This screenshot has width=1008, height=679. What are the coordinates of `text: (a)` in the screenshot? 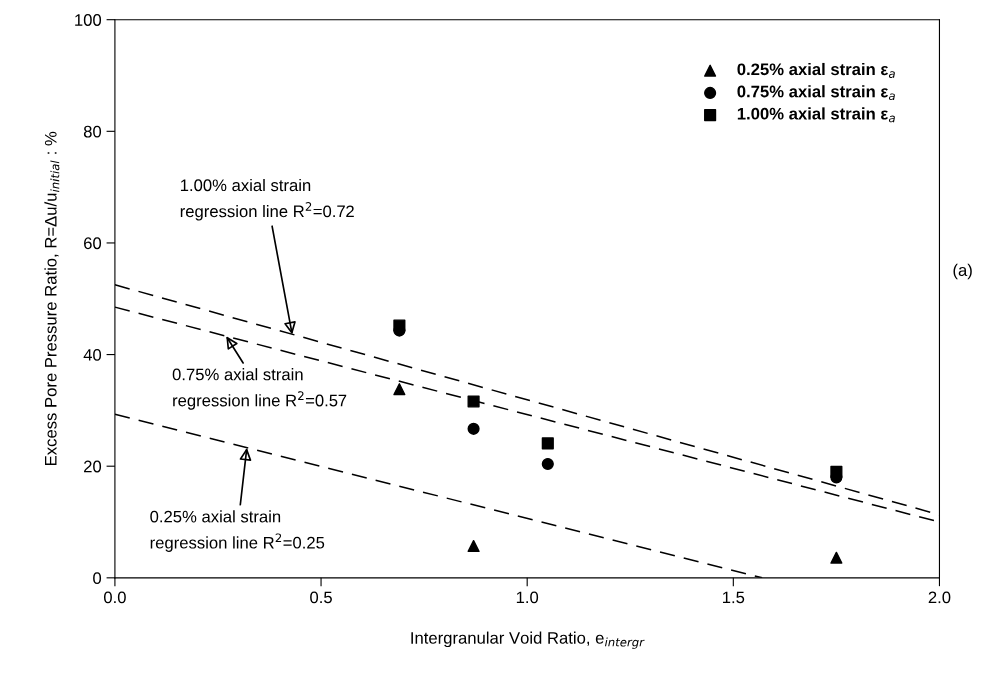 It's located at (962, 271).